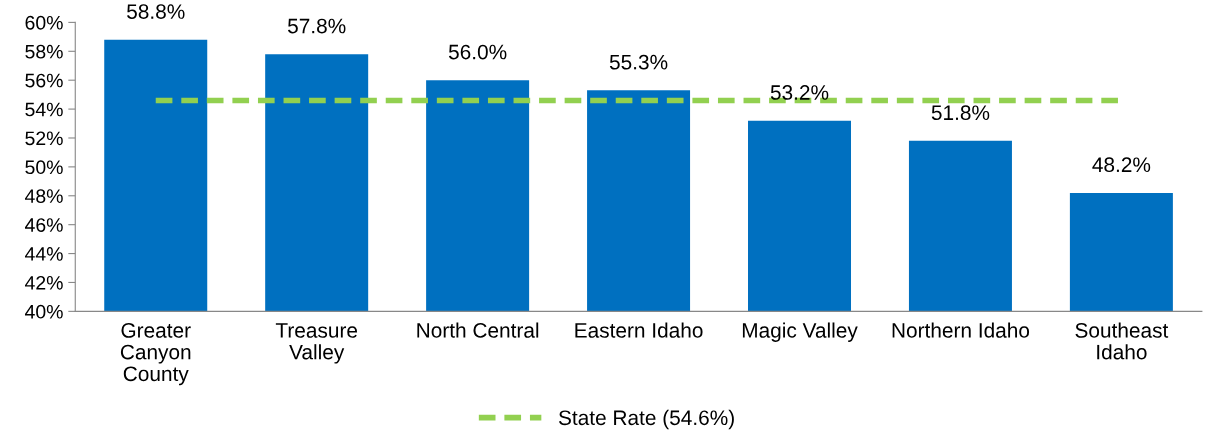 The width and height of the screenshot is (1214, 448). What do you see at coordinates (43, 254) in the screenshot?
I see `y-tick-label: 44%` at bounding box center [43, 254].